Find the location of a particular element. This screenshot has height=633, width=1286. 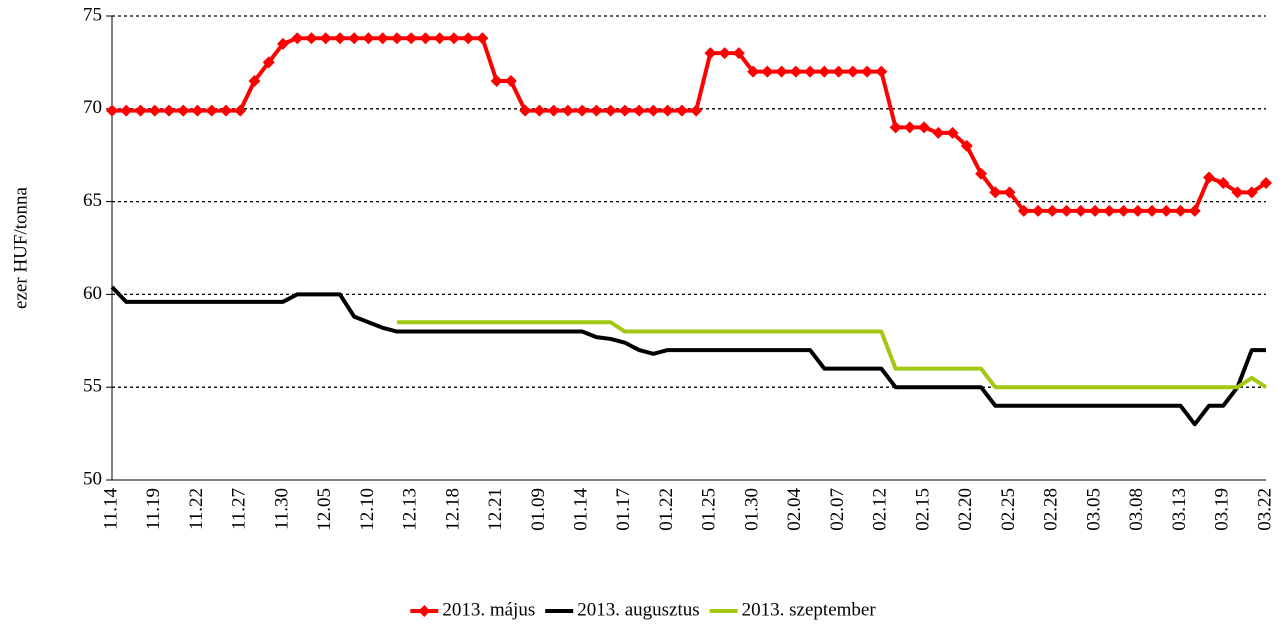

legend-marker is located at coordinates (424, 611).